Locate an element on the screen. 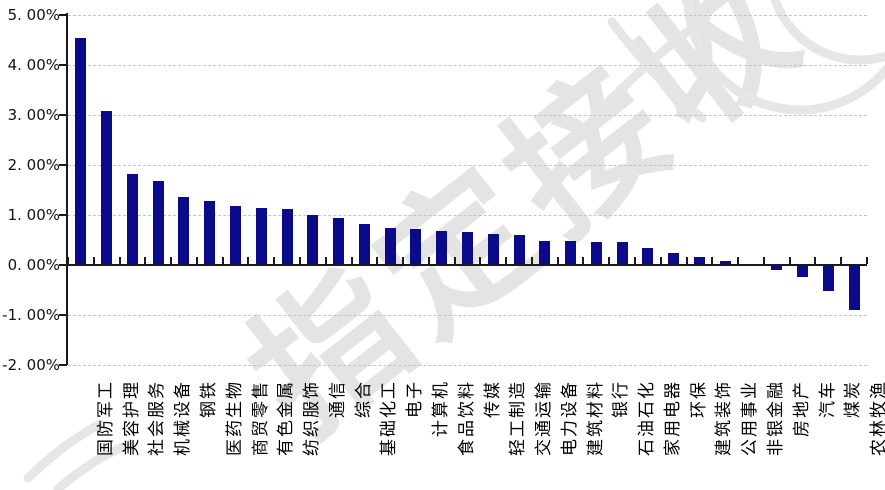 The height and width of the screenshot is (490, 885). bar-农林牧渔 is located at coordinates (854, 288).